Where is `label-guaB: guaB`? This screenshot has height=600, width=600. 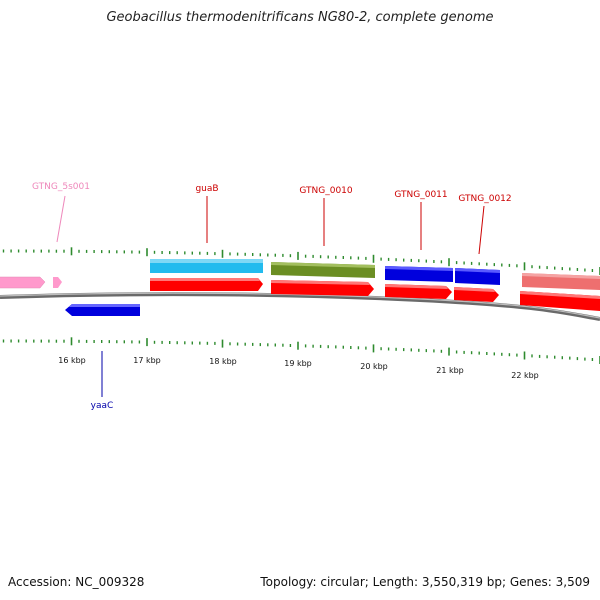 label-guaB: guaB is located at coordinates (206, 189).